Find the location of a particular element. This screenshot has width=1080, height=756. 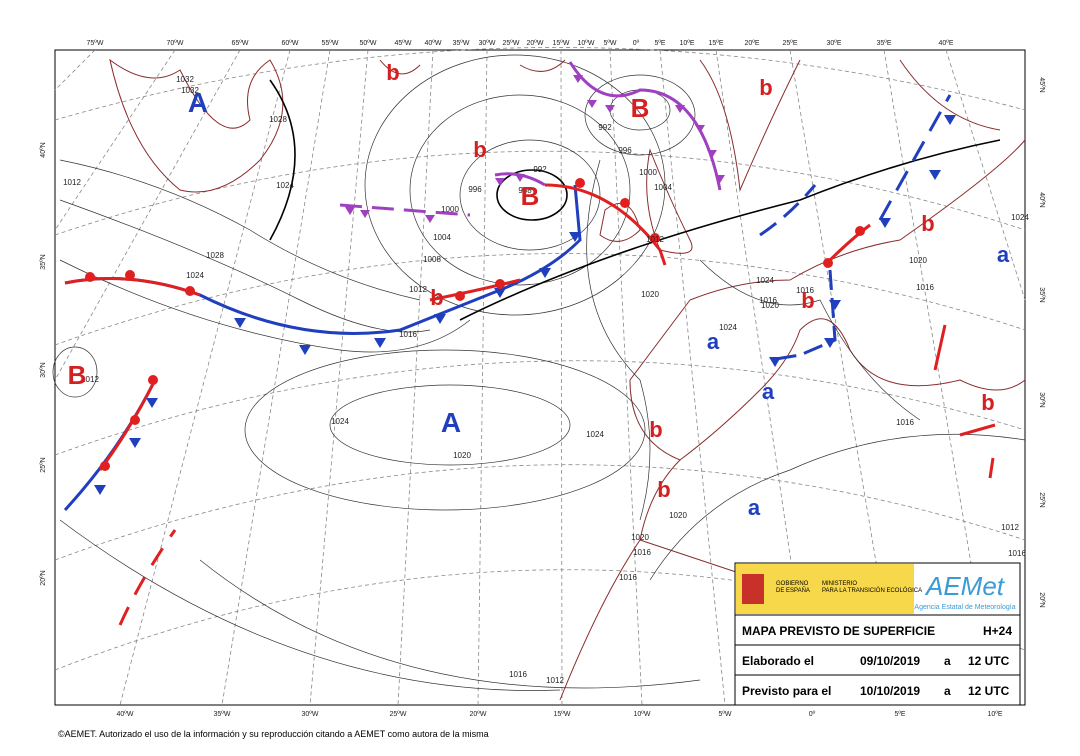

longitude-label: 45ºW is located at coordinates (403, 43).